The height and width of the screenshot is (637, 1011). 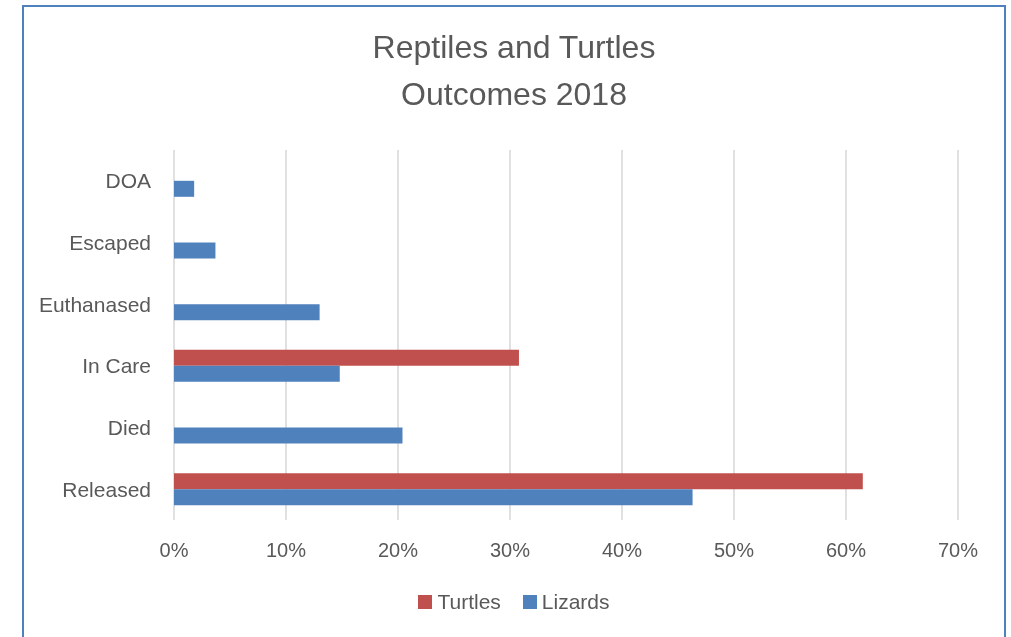 What do you see at coordinates (116, 366) in the screenshot?
I see `y-tick-label: In Care` at bounding box center [116, 366].